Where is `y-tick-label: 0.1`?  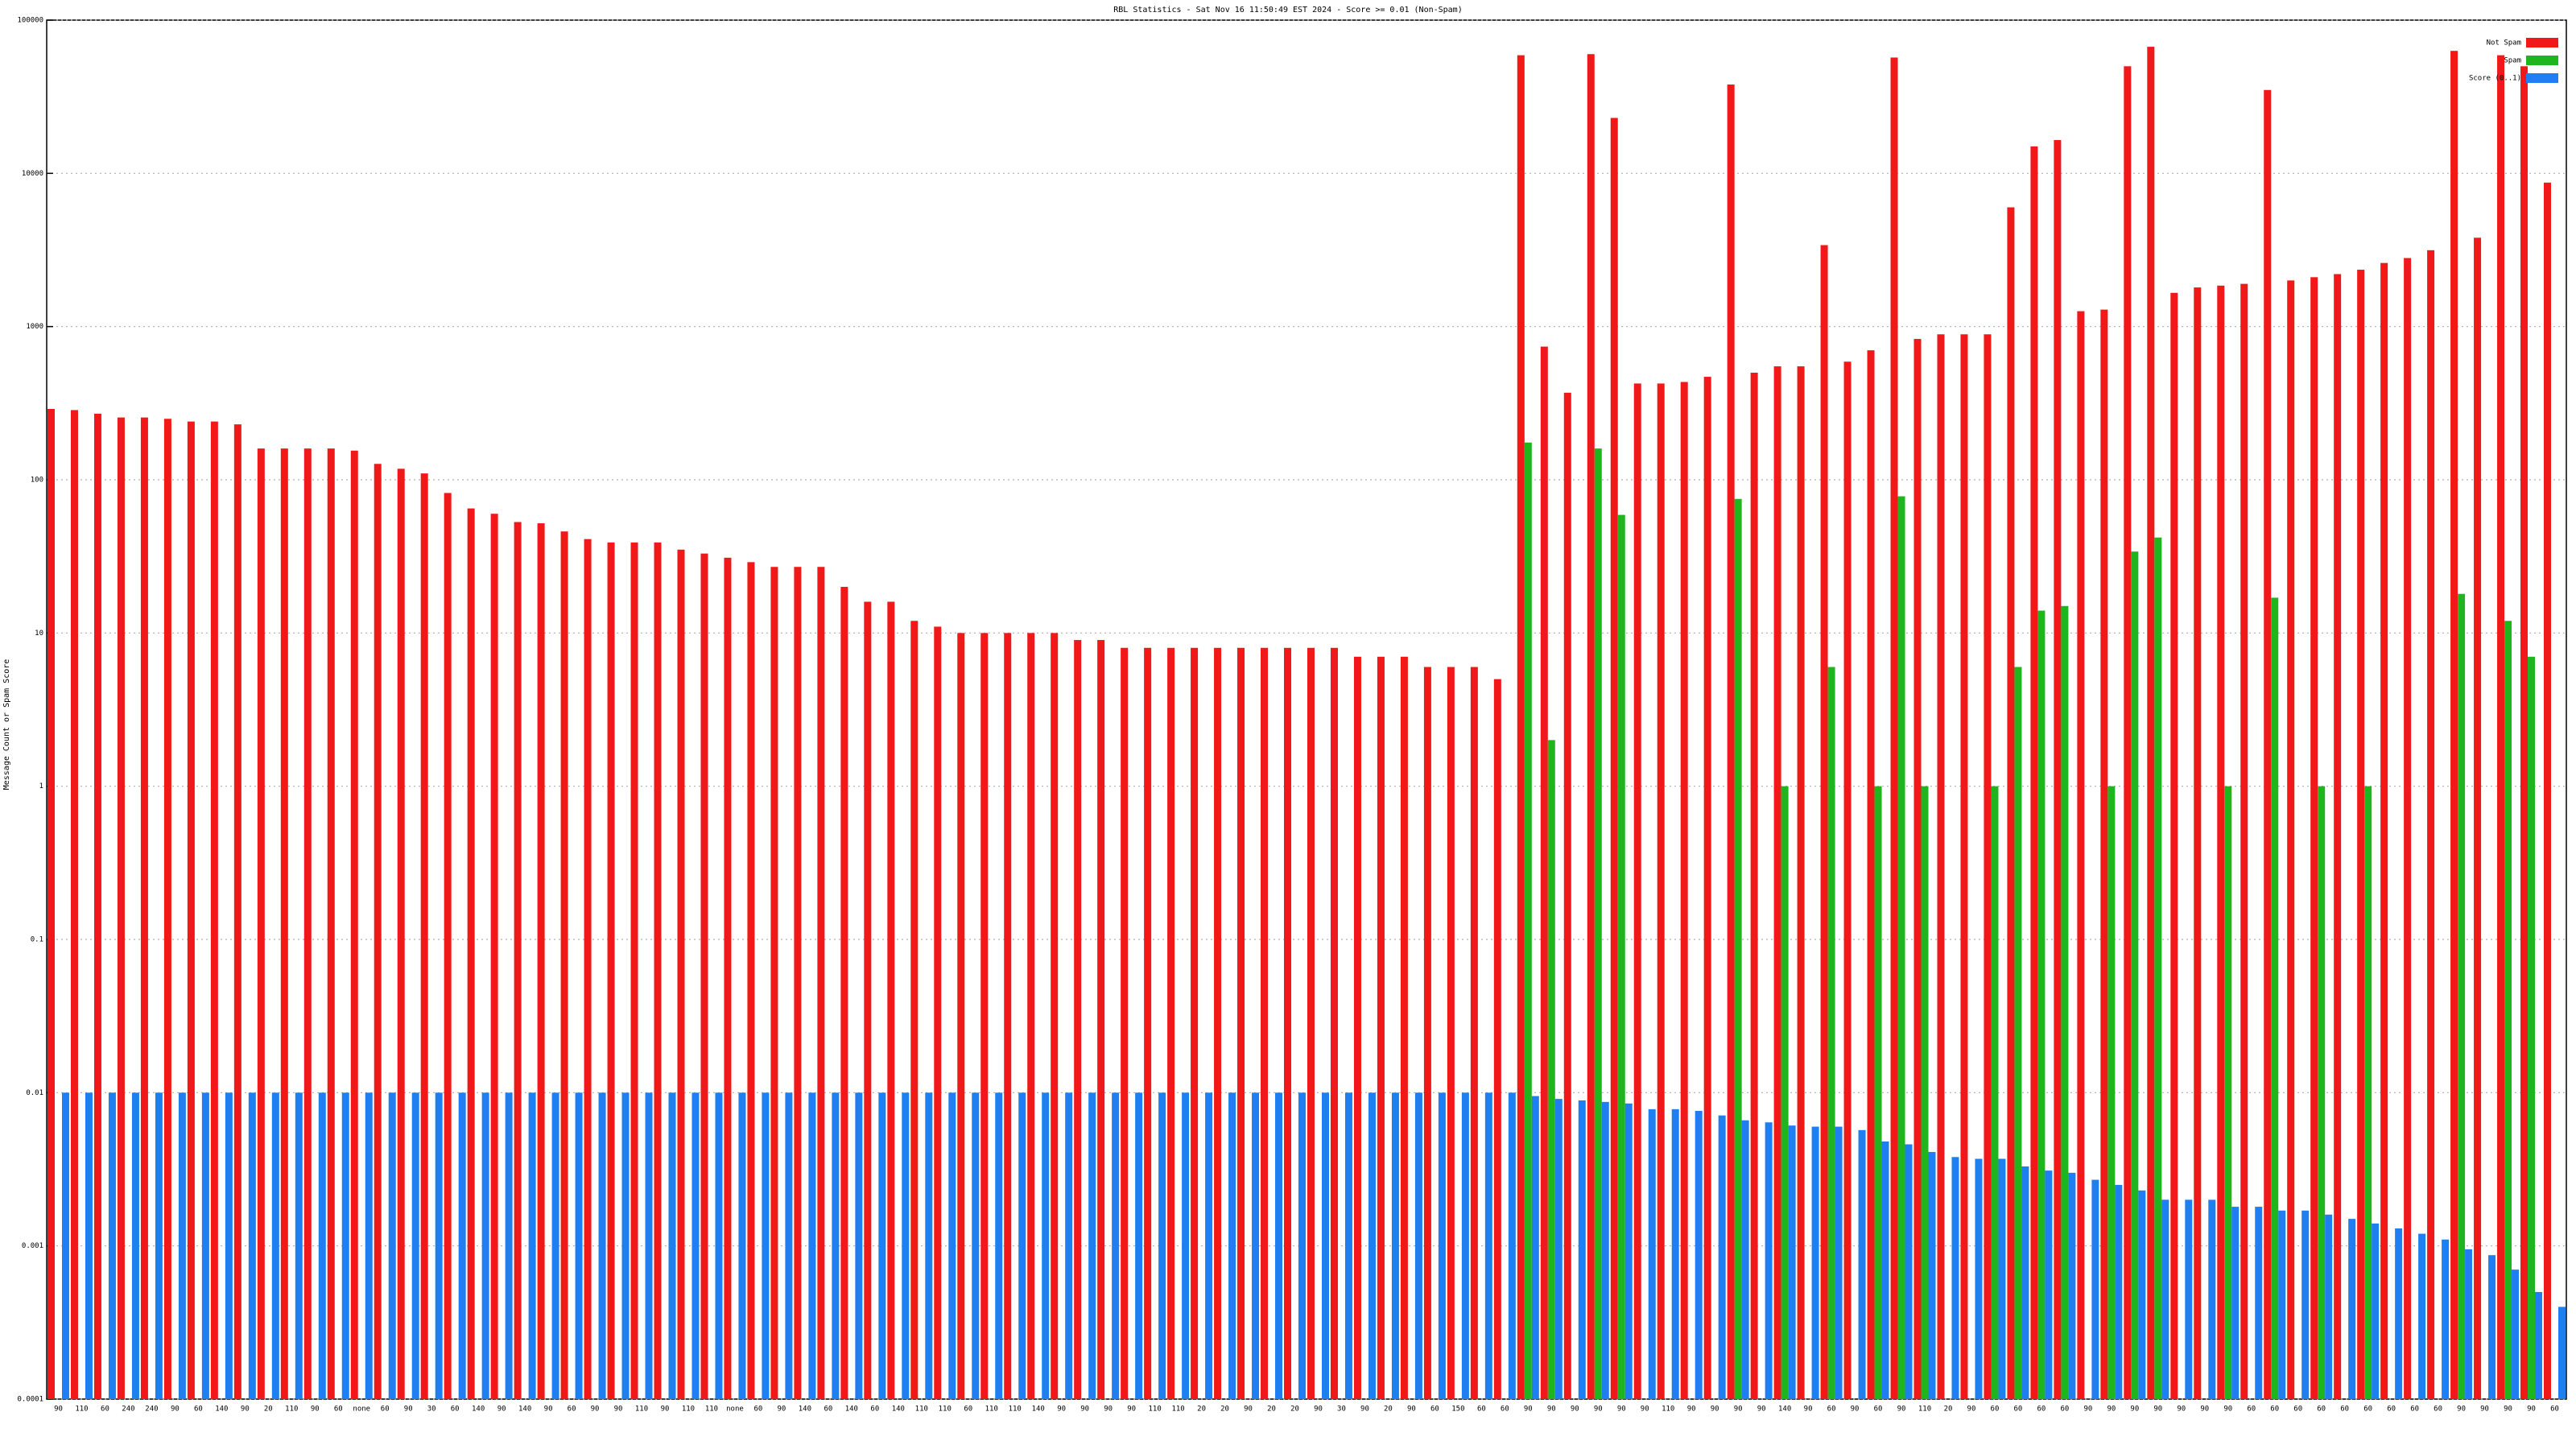
y-tick-label: 0.1 is located at coordinates (37, 940).